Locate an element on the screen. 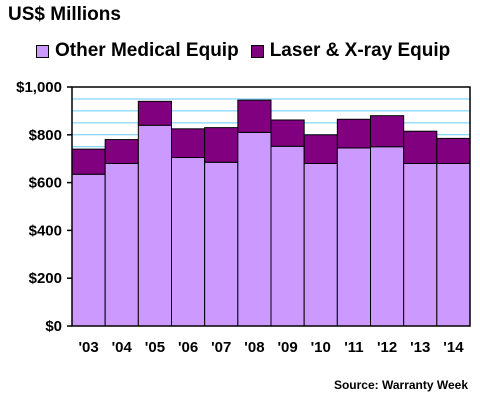 The height and width of the screenshot is (400, 480). x-tick-label: '13 is located at coordinates (420, 347).